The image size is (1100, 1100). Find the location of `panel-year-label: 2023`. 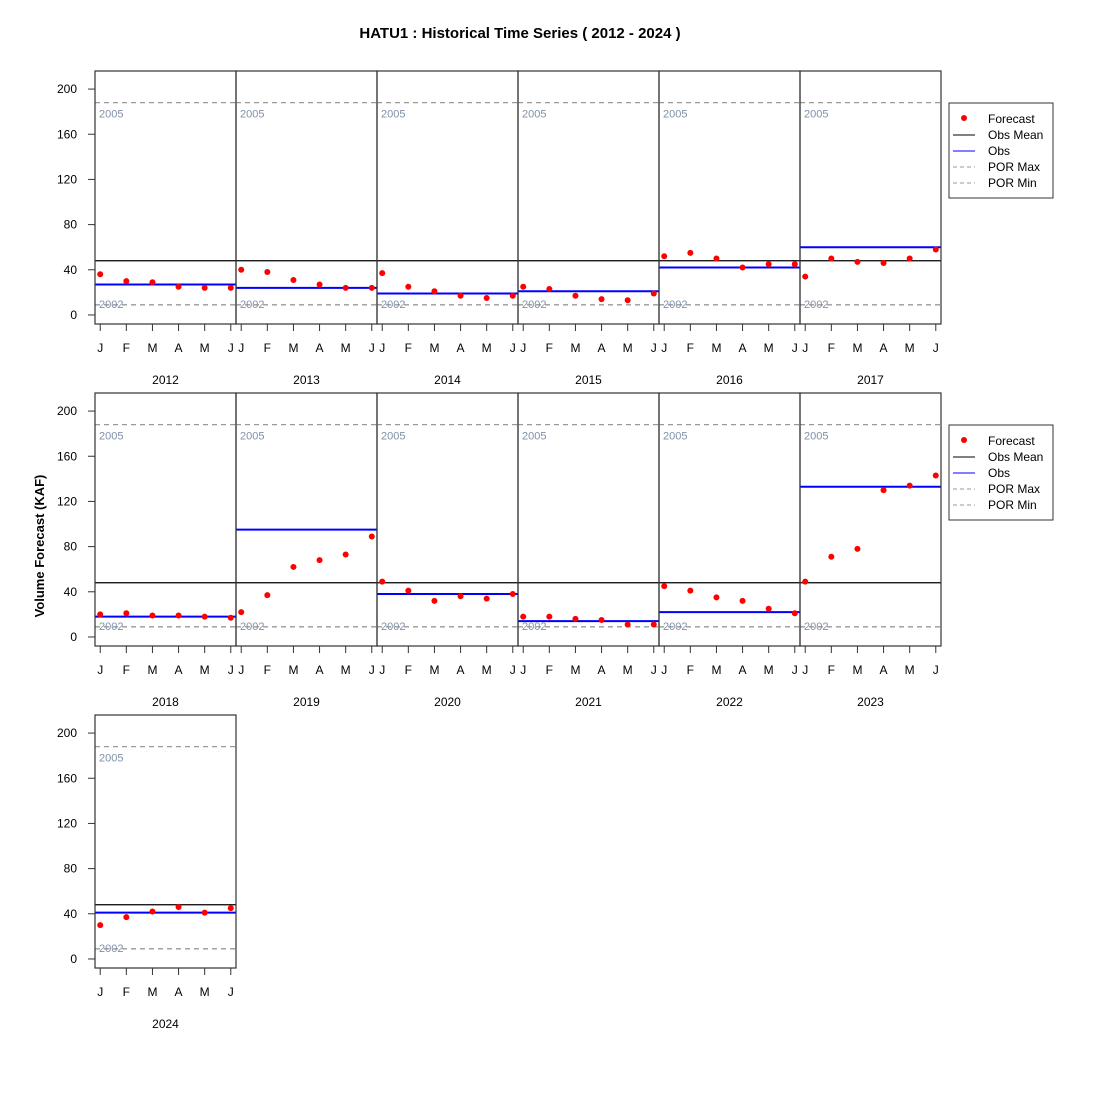

panel-year-label: 2023 is located at coordinates (870, 702).